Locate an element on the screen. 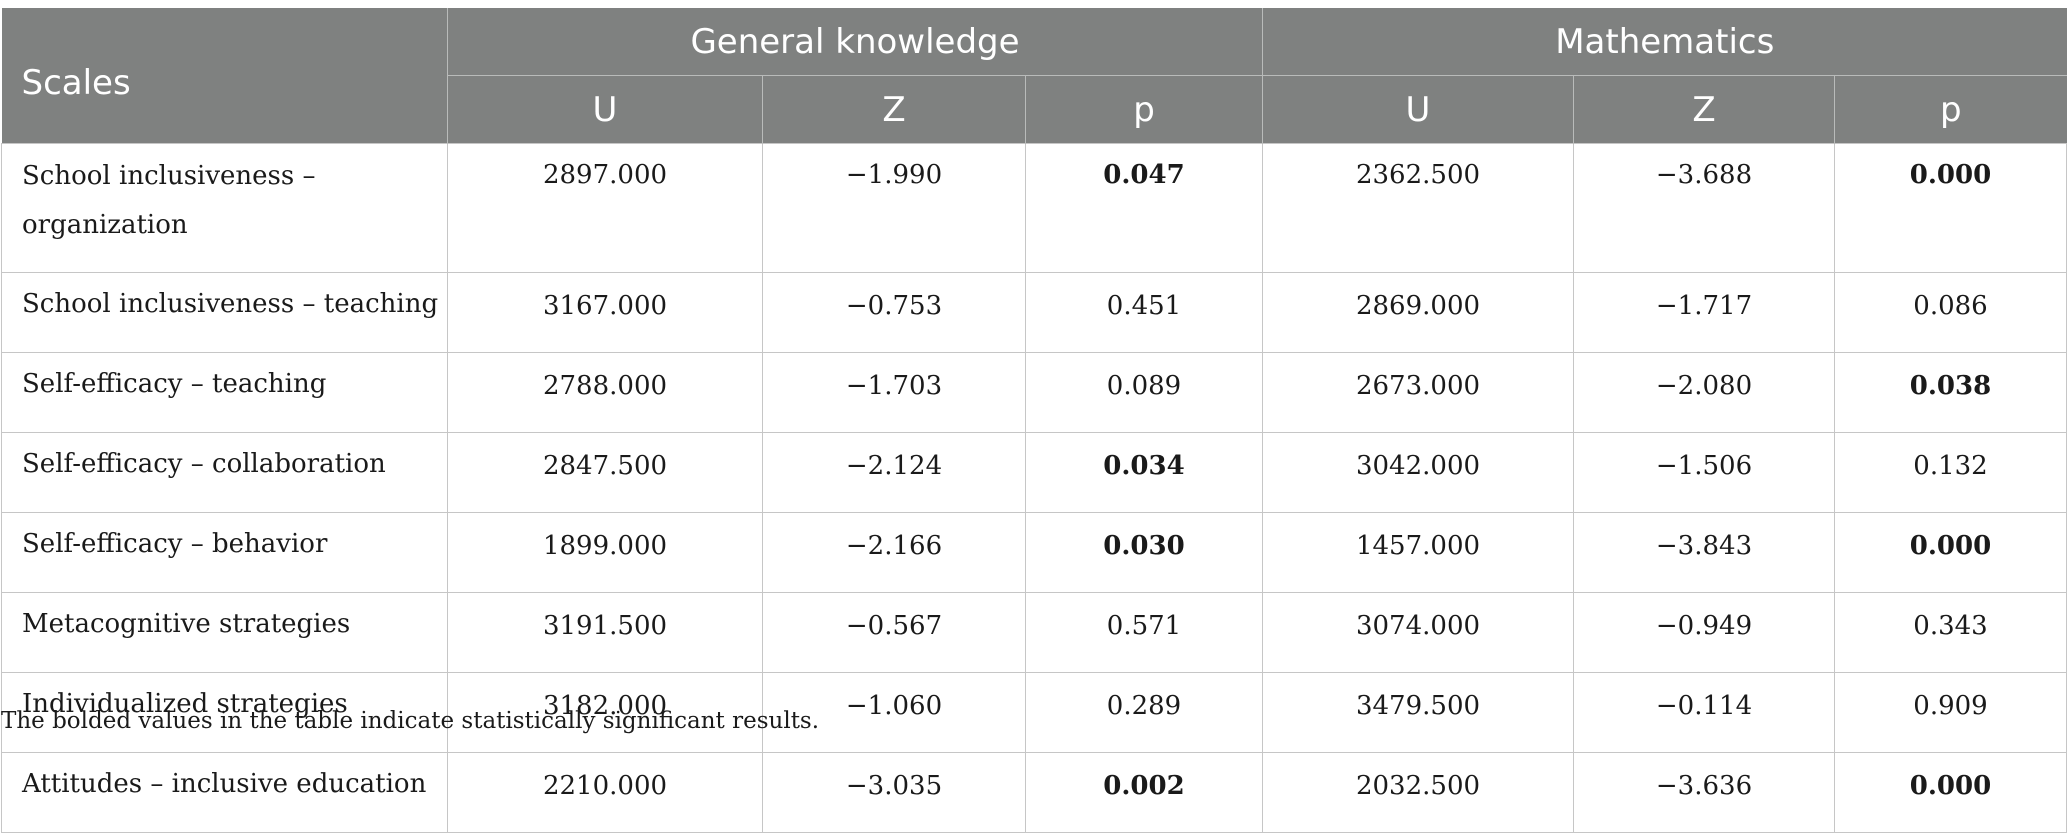 Image resolution: width=2067 pixels, height=833 pixels. cell: 0.343 is located at coordinates (1950, 632).